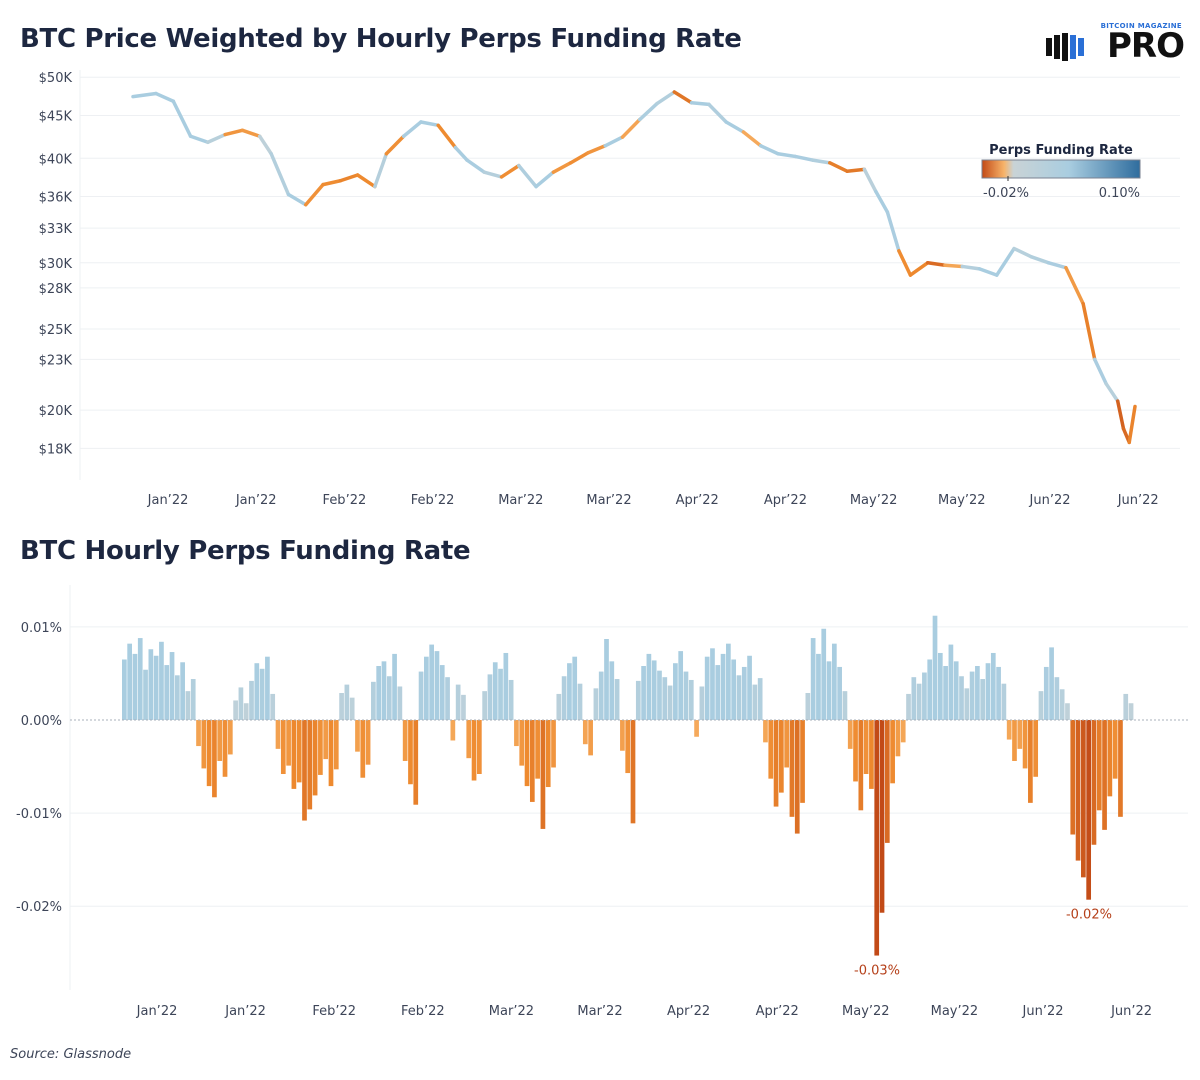 This screenshot has height=1080, width=1200. Describe the element at coordinates (39, 814) in the screenshot. I see `funding-y-tick-label: -0.01%` at that location.